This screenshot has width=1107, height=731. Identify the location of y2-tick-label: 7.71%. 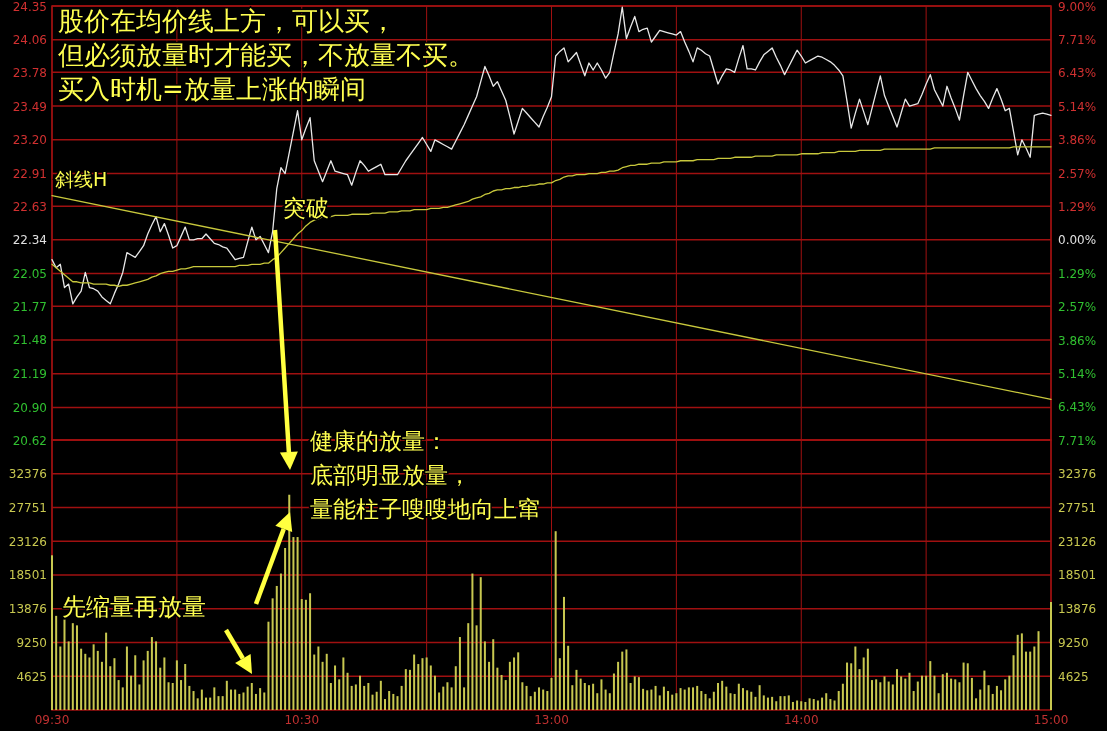
(1077, 40).